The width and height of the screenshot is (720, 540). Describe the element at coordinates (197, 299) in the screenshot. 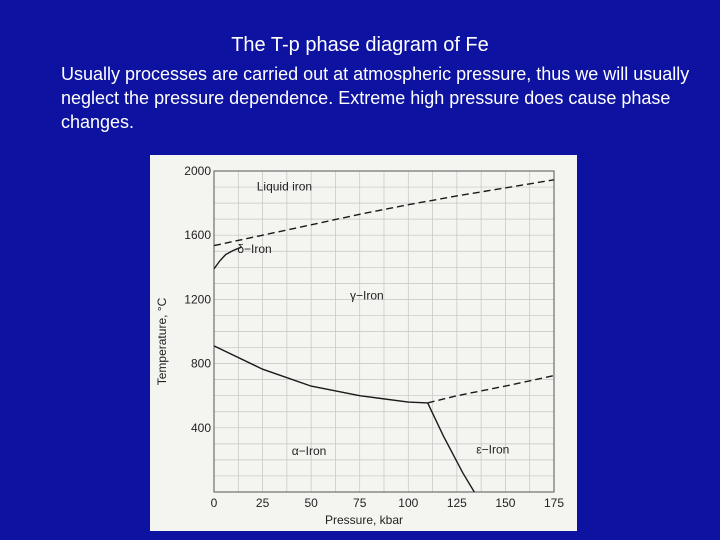

I see `y-tick-label: 1200` at that location.